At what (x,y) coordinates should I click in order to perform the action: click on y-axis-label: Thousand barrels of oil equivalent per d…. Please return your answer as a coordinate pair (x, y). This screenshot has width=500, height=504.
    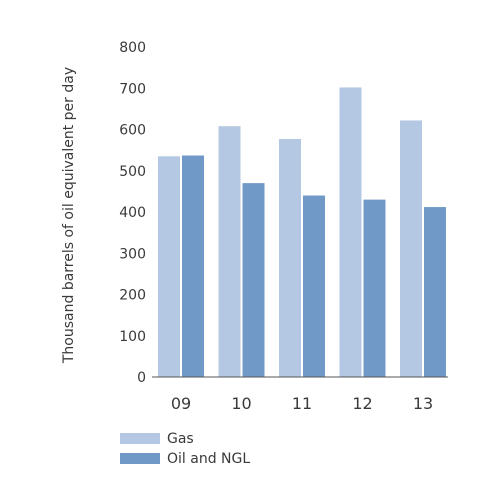
    Looking at the image, I should click on (69, 215).